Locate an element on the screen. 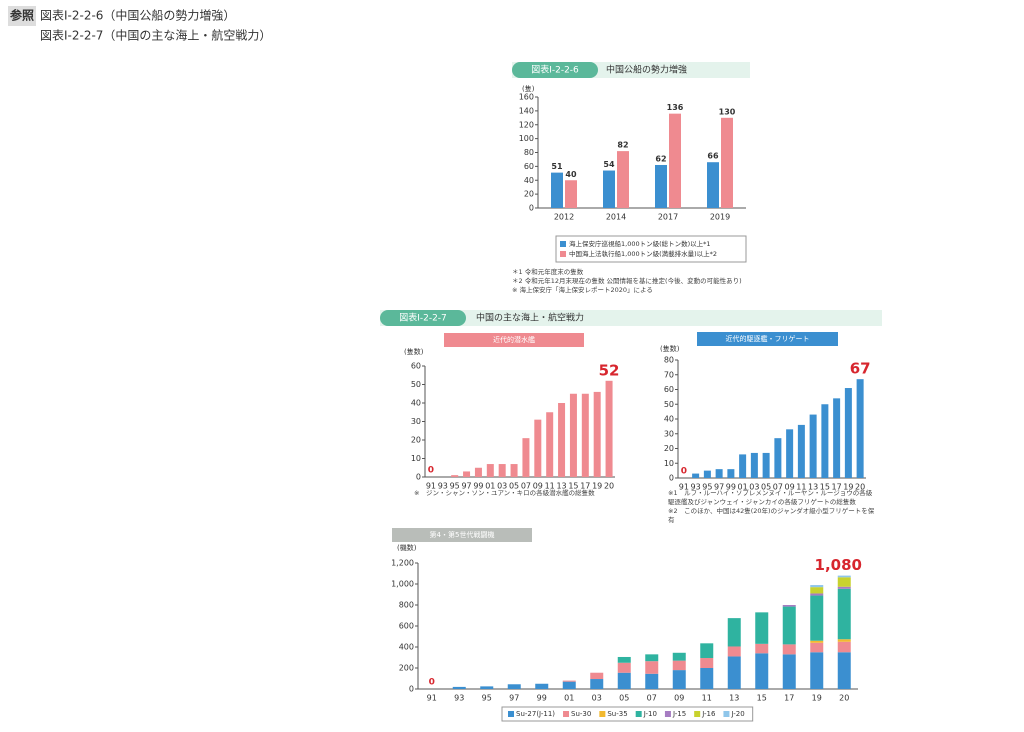 Image resolution: width=1024 pixels, height=732 pixels. y-tick-label: 160 is located at coordinates (526, 97).